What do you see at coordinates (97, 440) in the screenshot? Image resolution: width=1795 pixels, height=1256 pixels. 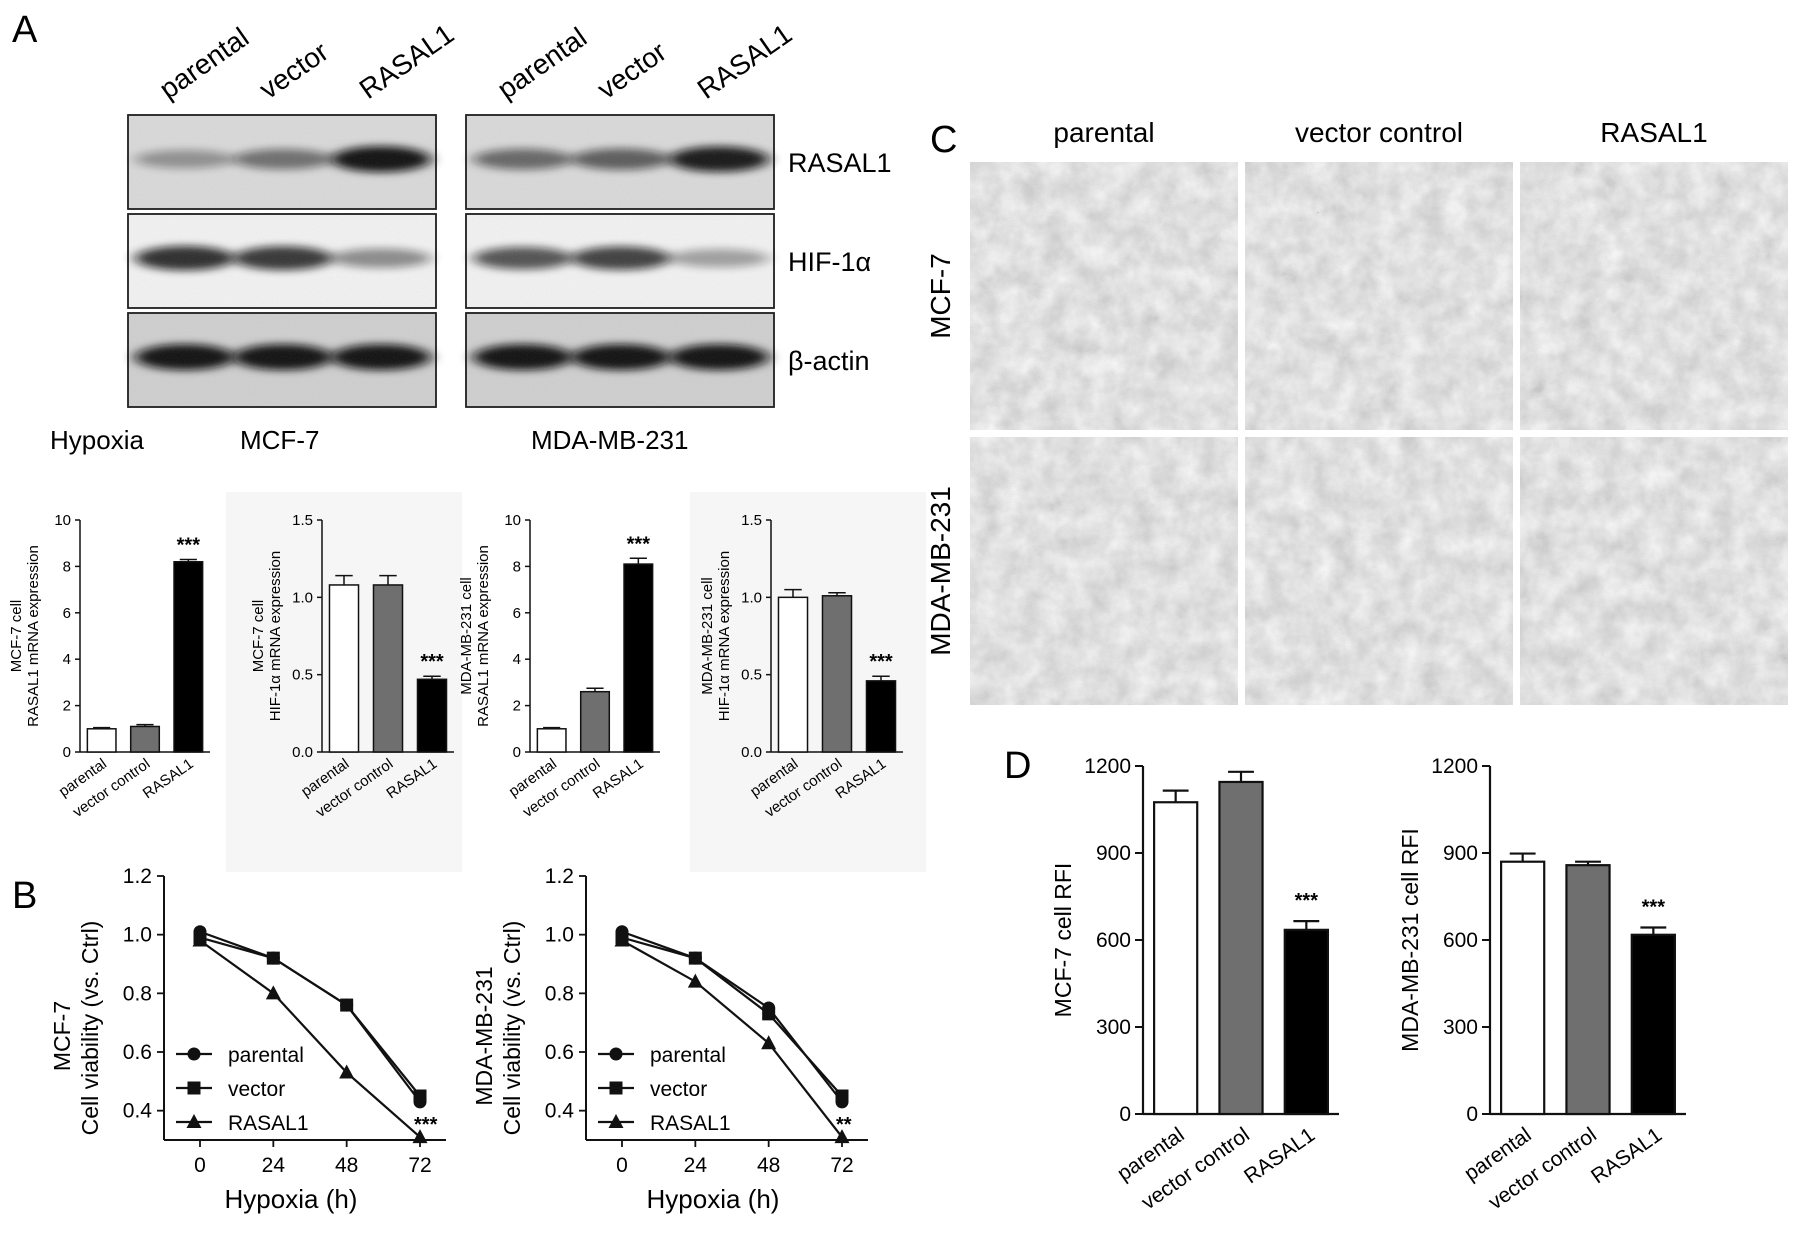 I see `hypoxia-label: Hypoxia` at bounding box center [97, 440].